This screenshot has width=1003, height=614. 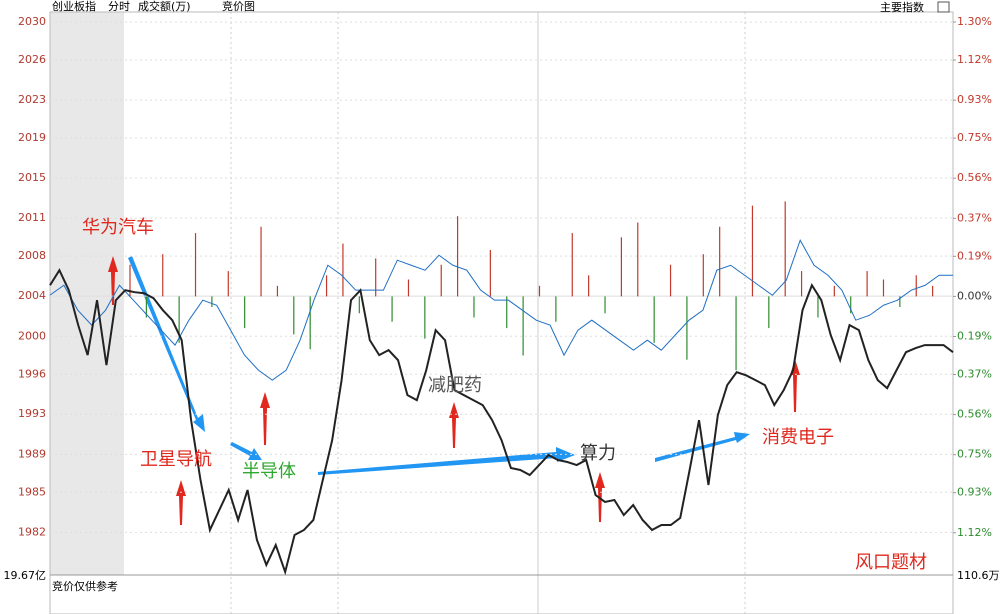 What do you see at coordinates (85, 586) in the screenshot?
I see `auction-note: 竞价仅供参考` at bounding box center [85, 586].